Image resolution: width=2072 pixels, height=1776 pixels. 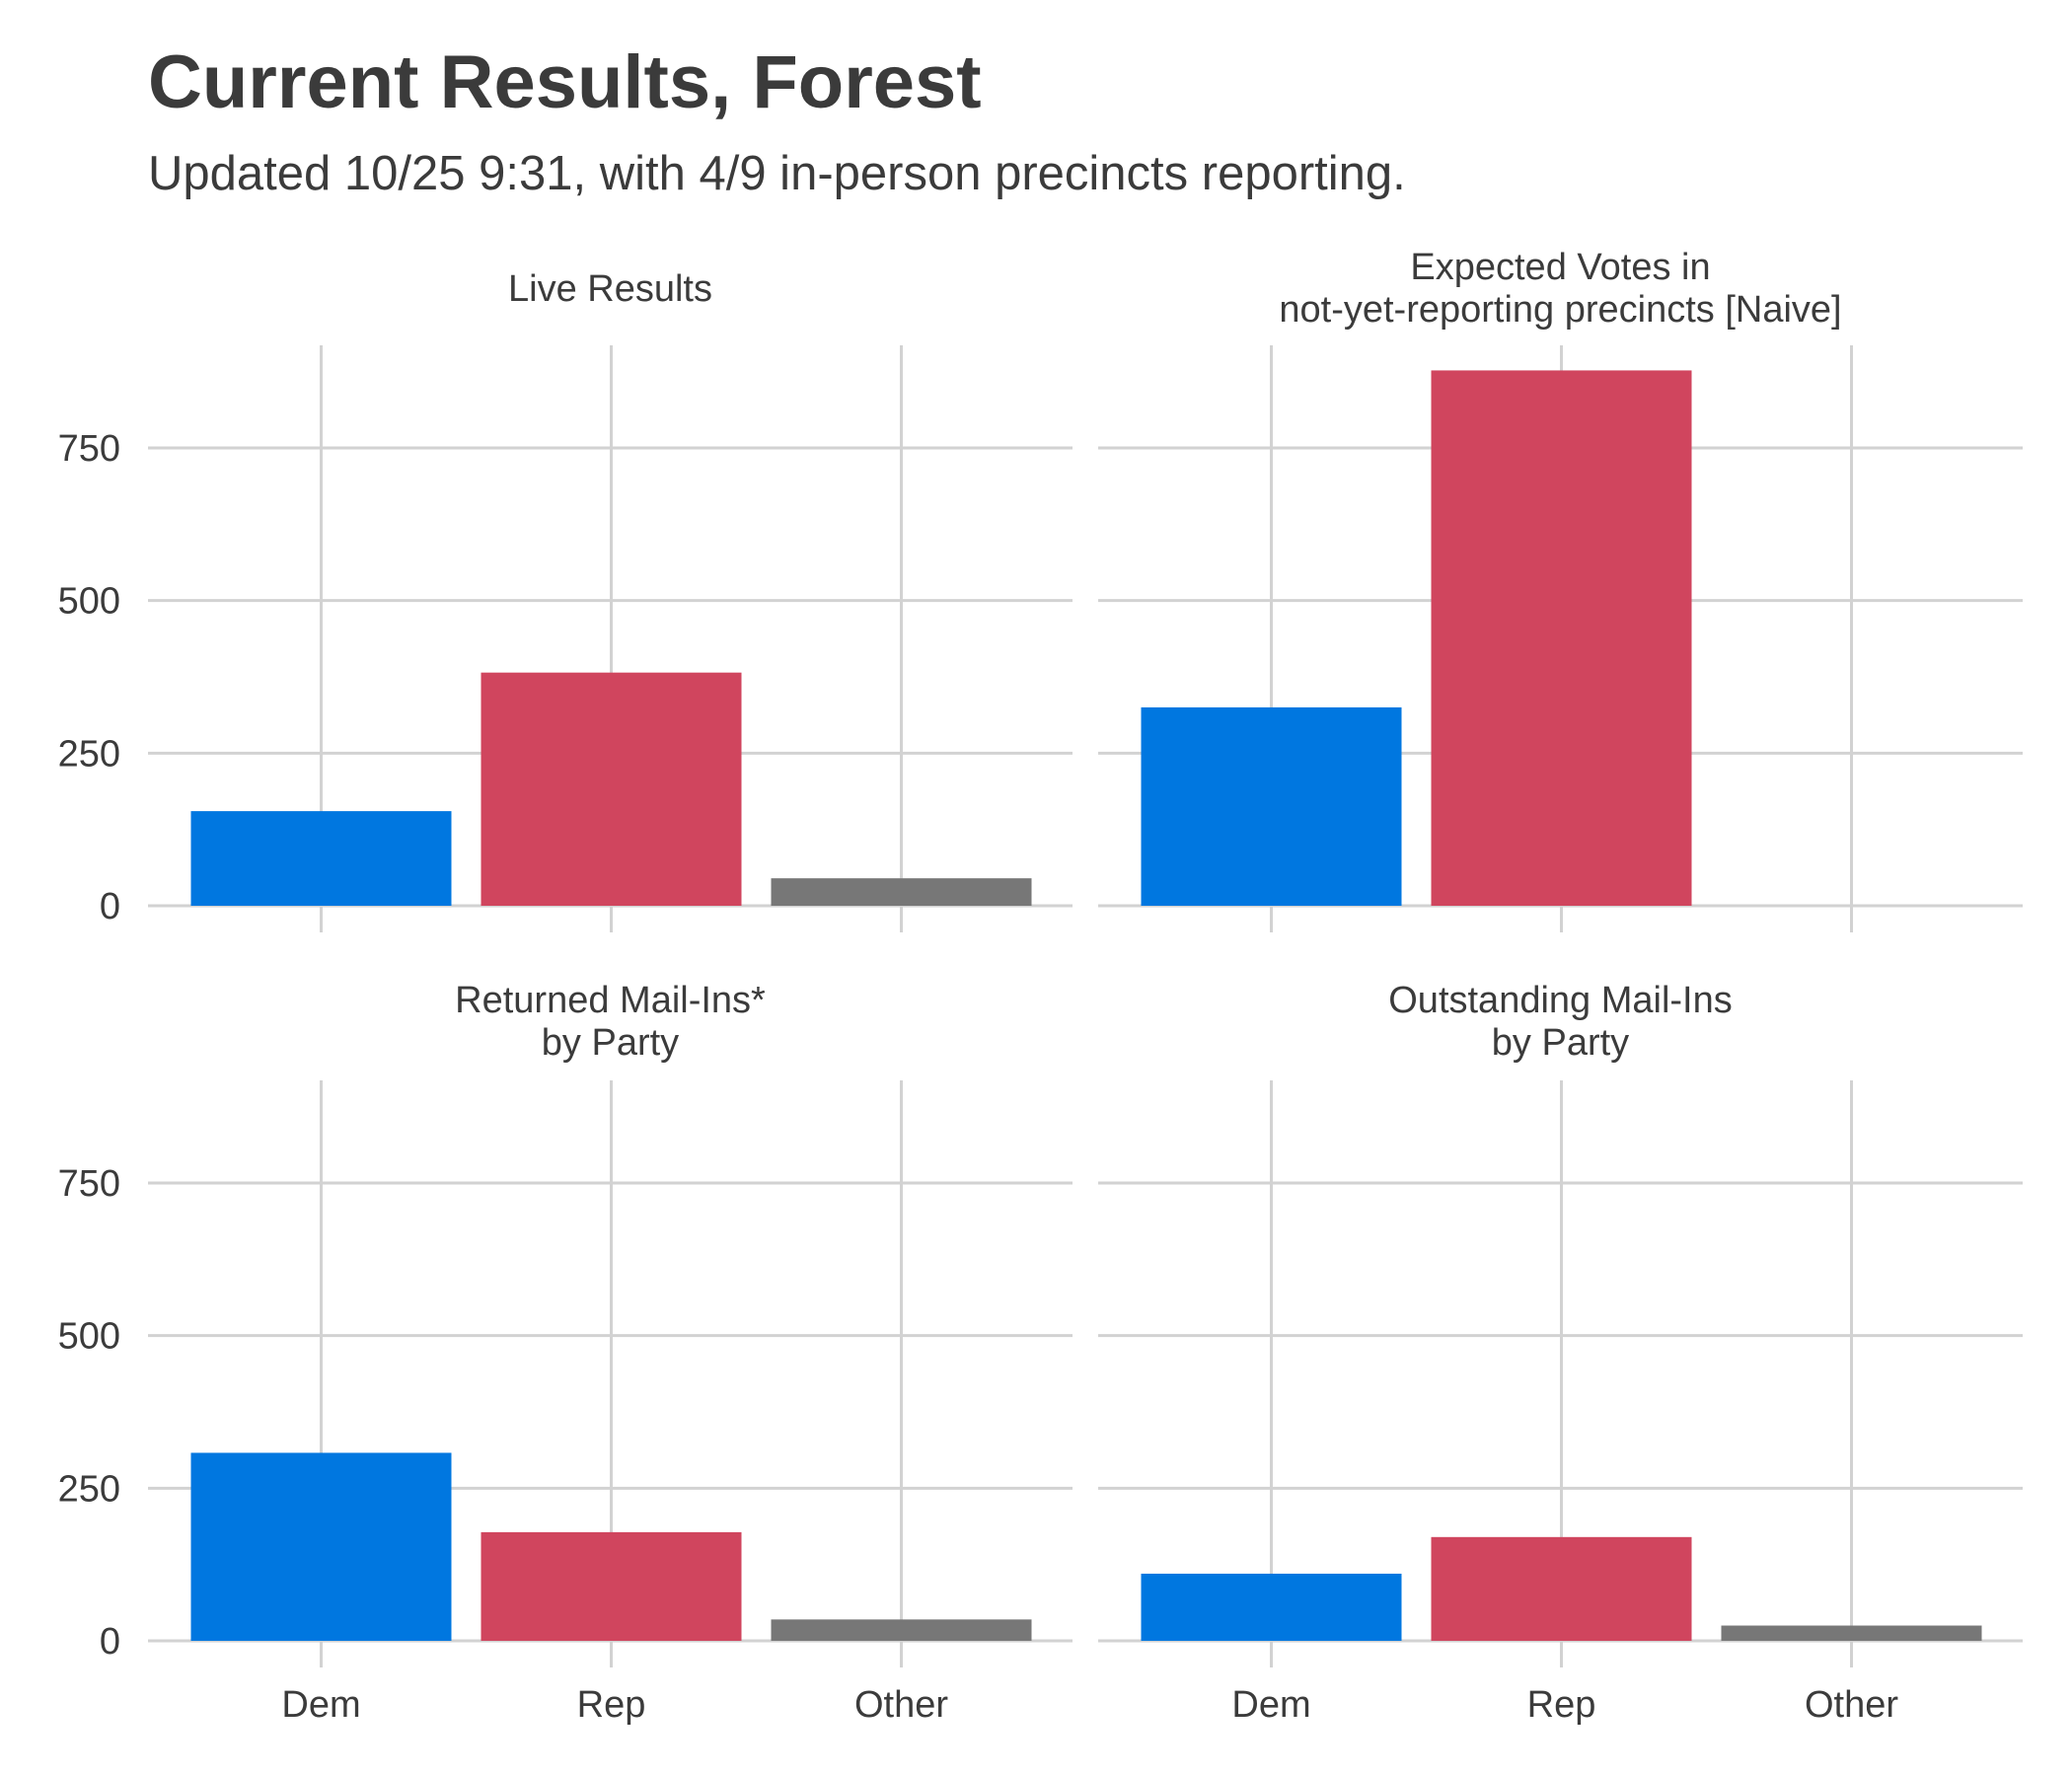 What do you see at coordinates (610, 289) in the screenshot?
I see `panel-title: Live Results` at bounding box center [610, 289].